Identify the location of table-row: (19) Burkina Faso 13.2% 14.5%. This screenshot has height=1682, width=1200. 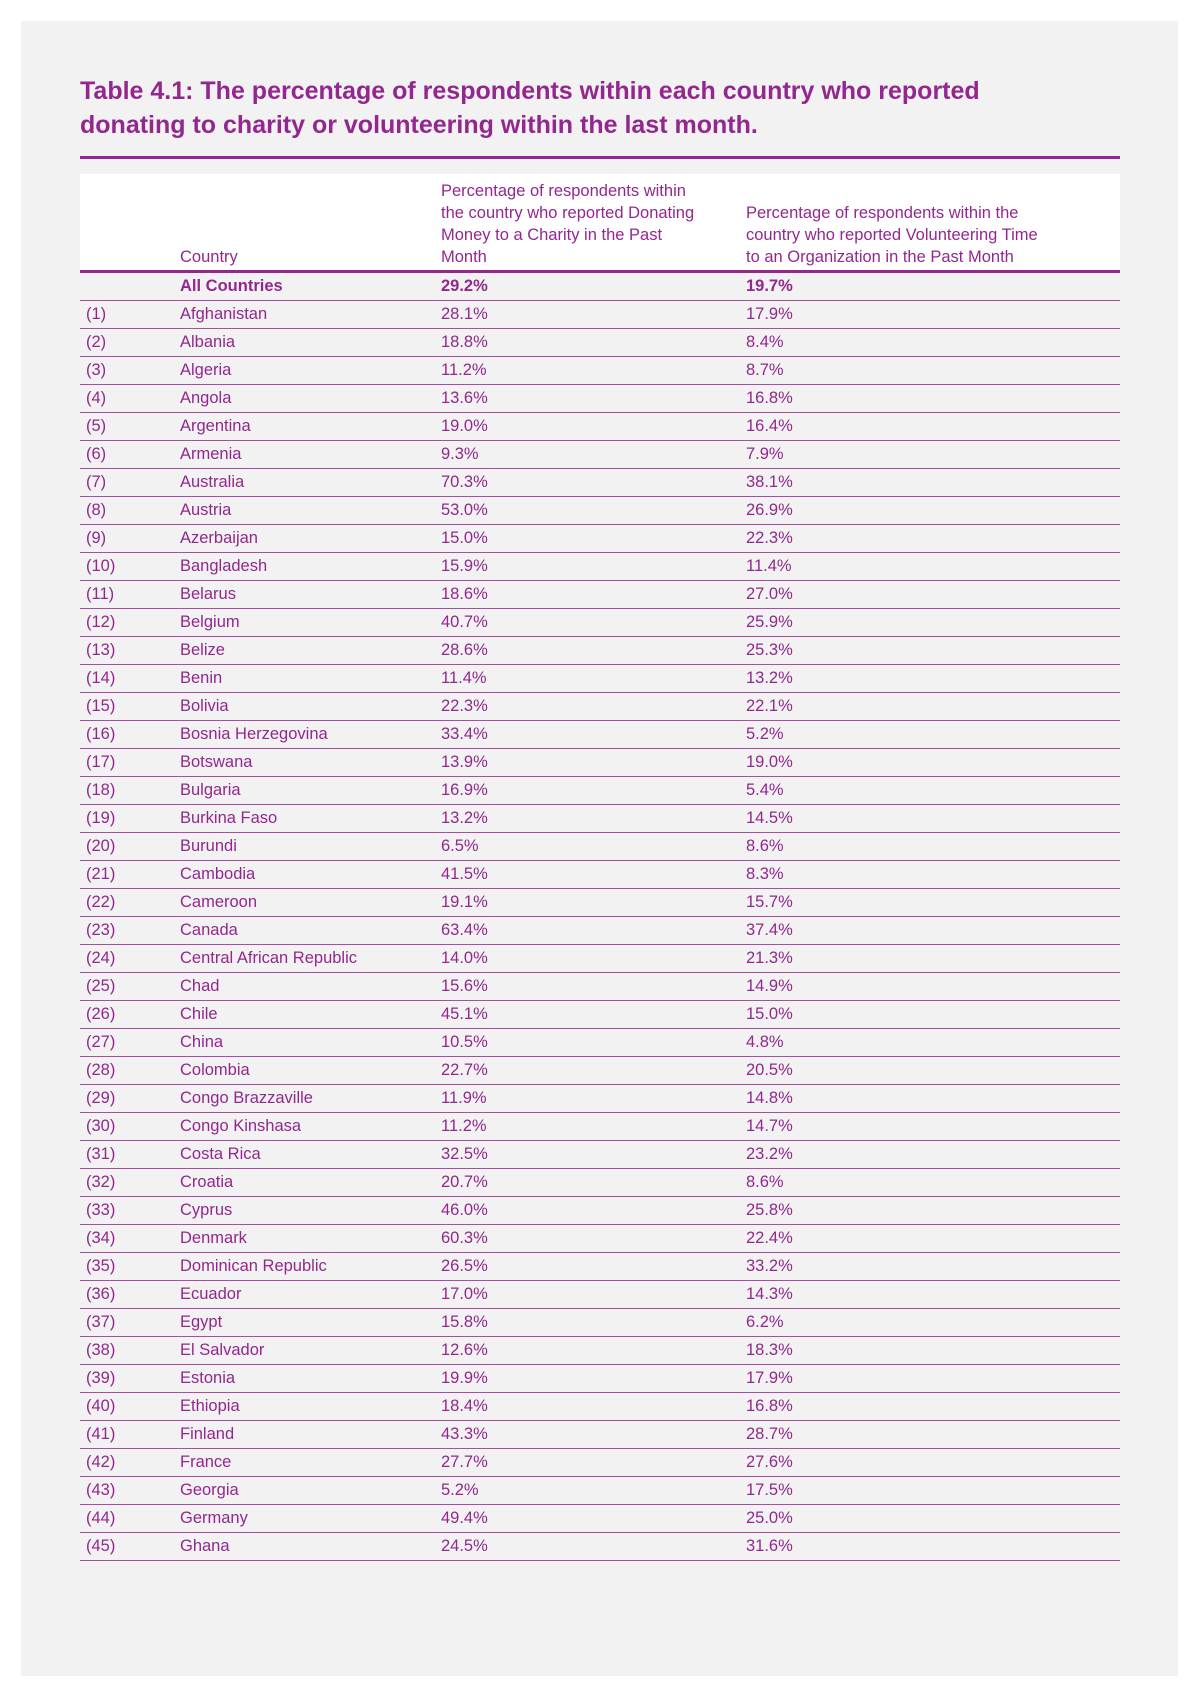
(600, 818).